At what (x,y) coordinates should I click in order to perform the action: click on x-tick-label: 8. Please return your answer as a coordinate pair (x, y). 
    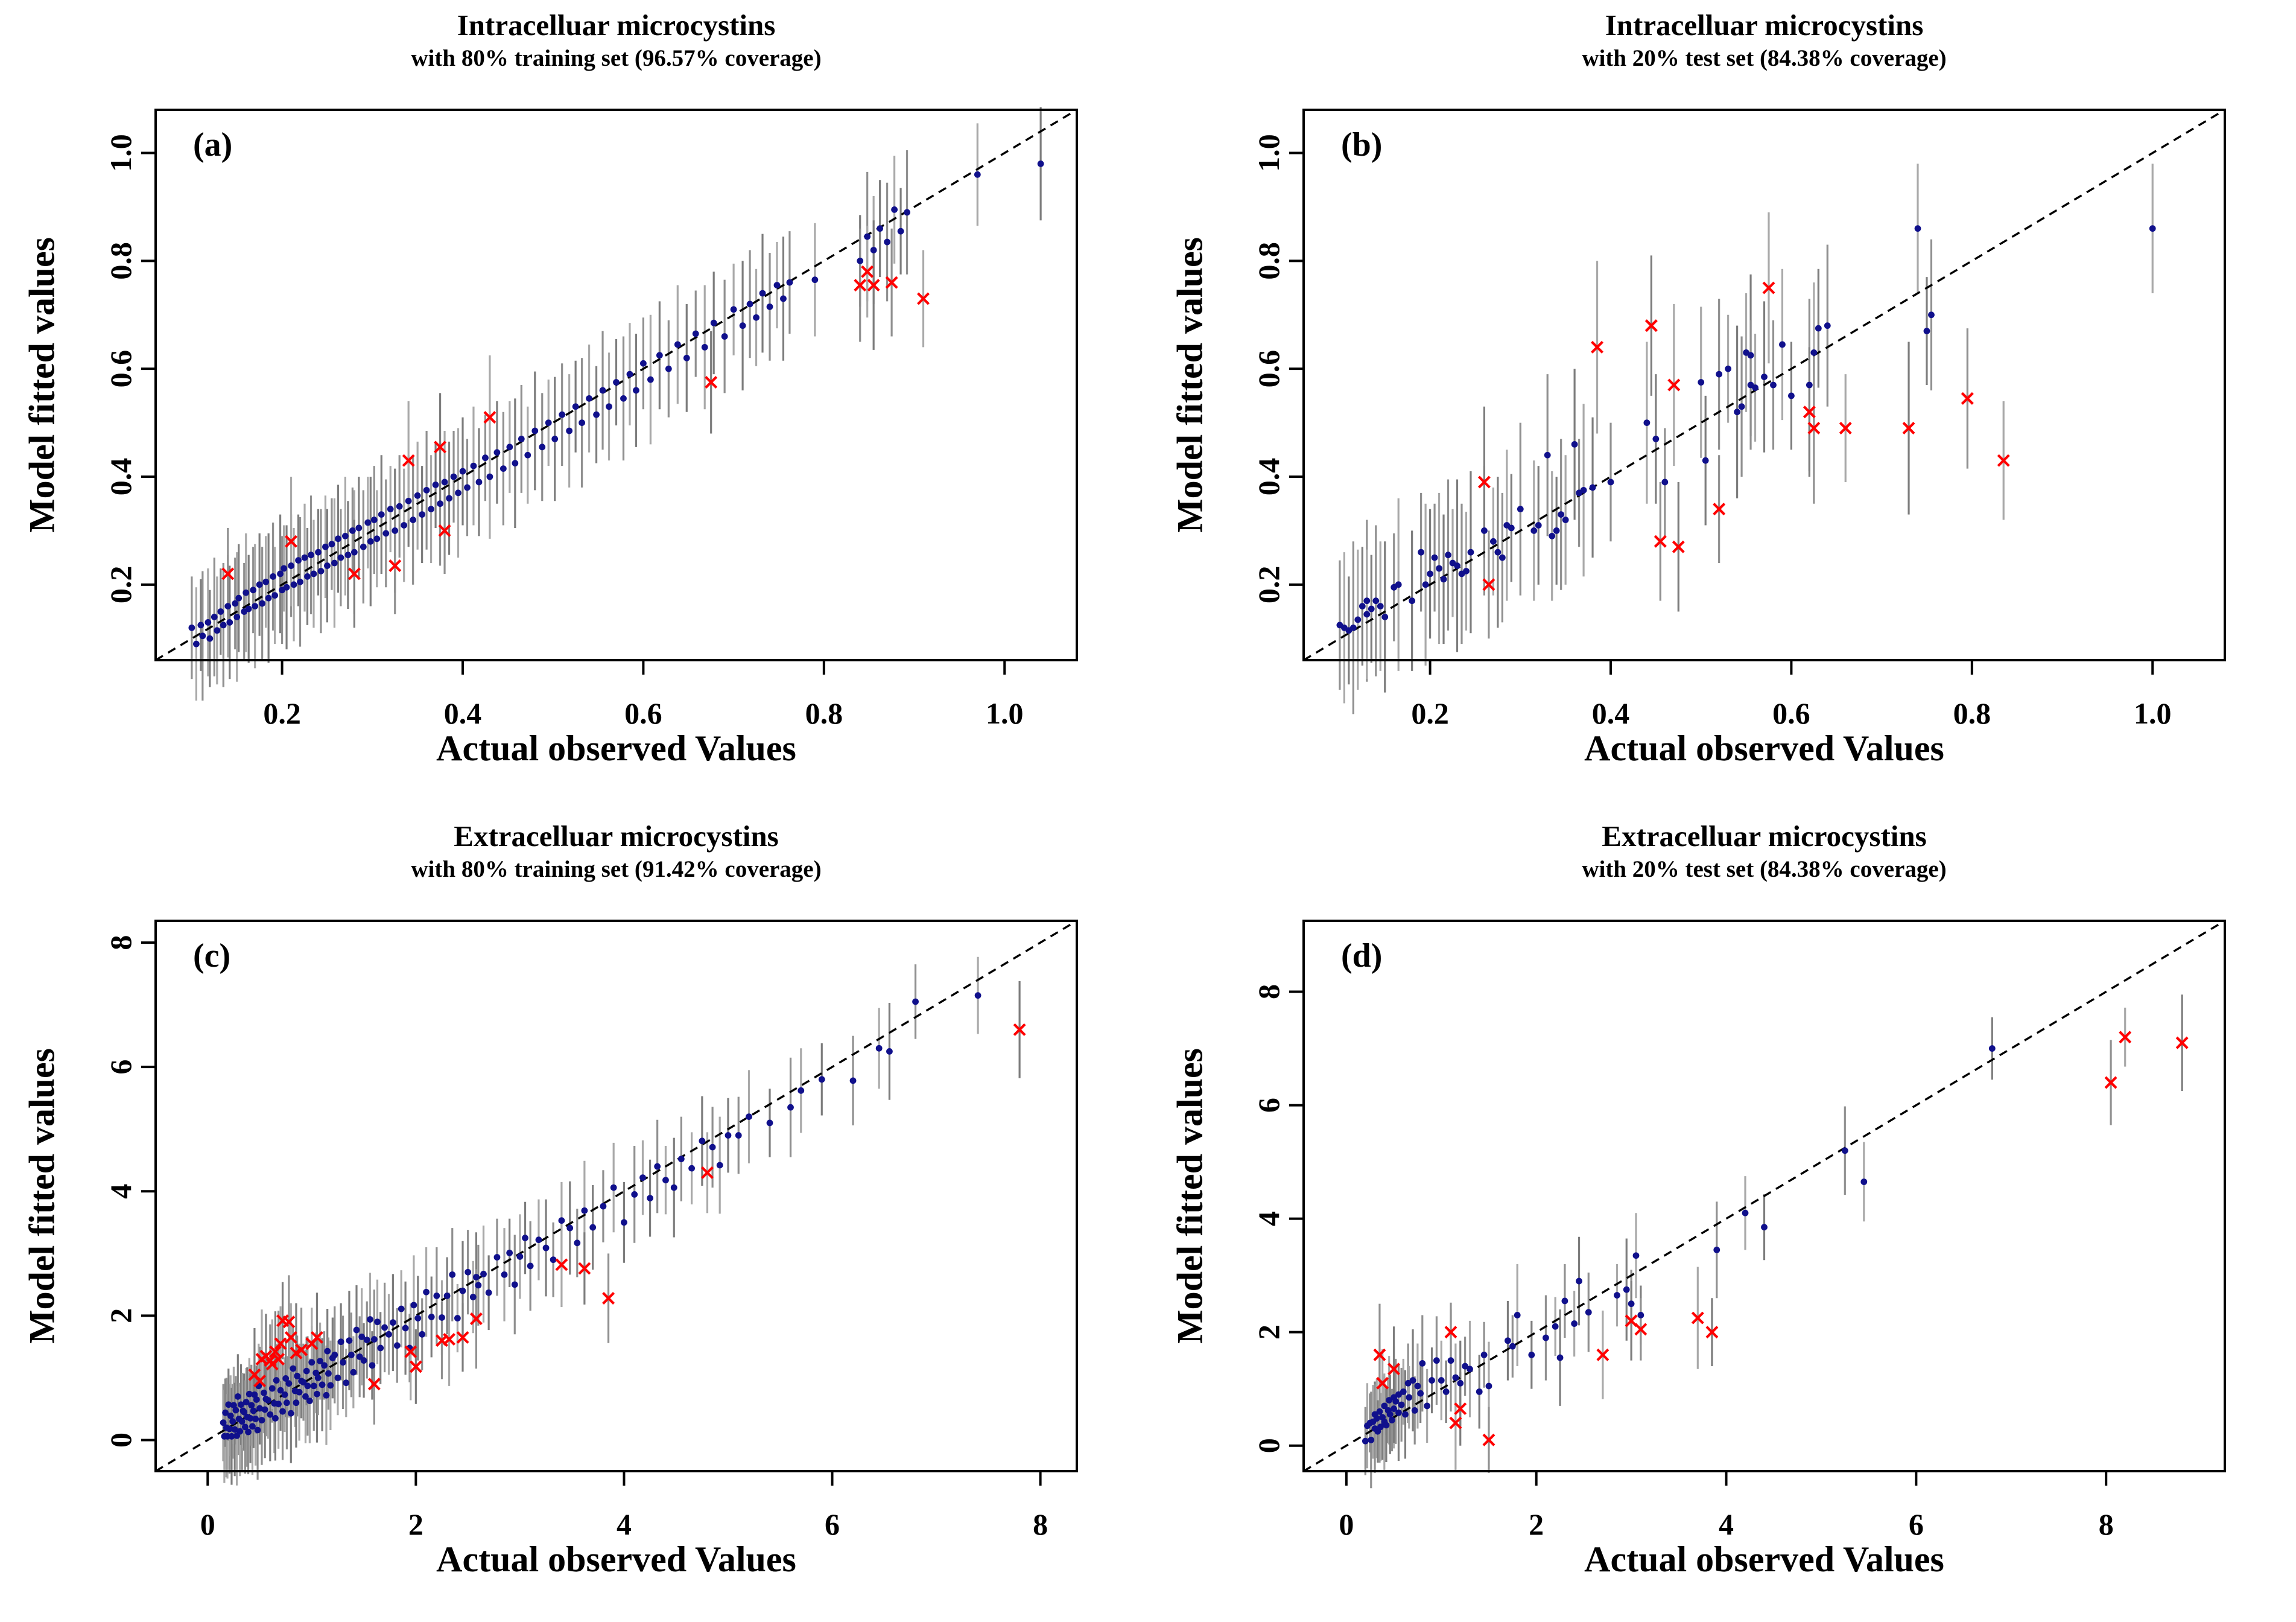
    Looking at the image, I should click on (2106, 1524).